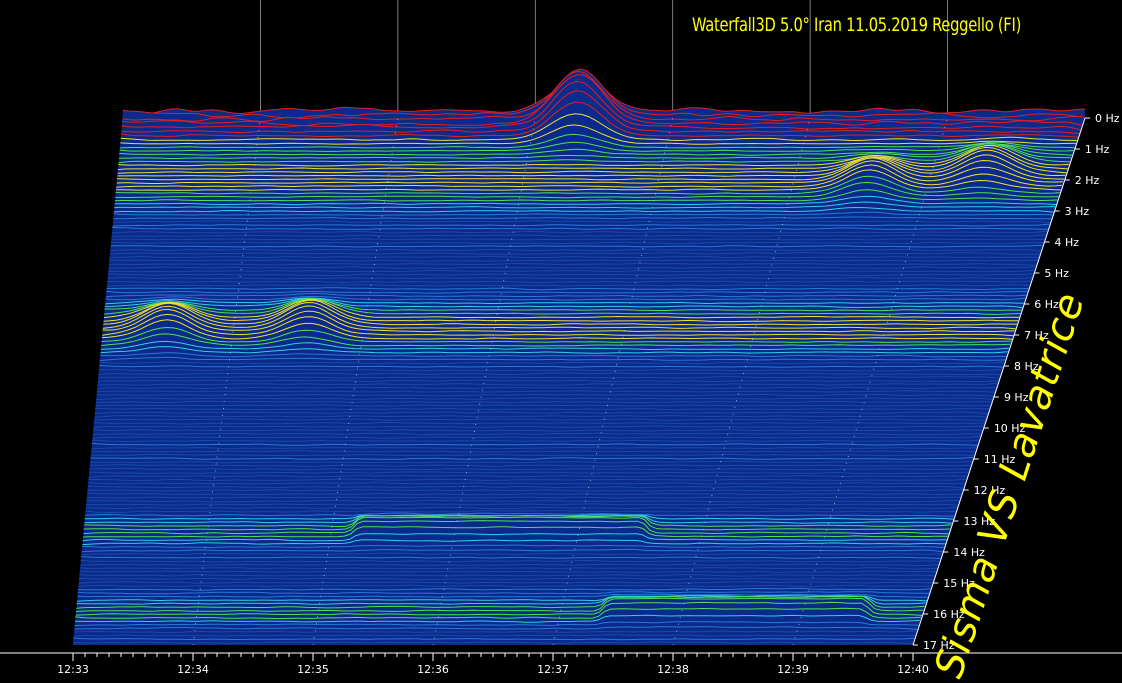  I want to click on time-axis: 12:33 12:34 12:35 12:36 12:37 12:38 12:39 12:40, so click(561, 664).